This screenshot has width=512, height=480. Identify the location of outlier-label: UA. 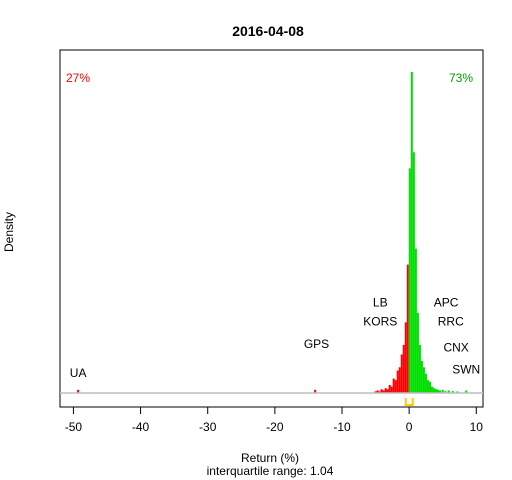
(78, 373).